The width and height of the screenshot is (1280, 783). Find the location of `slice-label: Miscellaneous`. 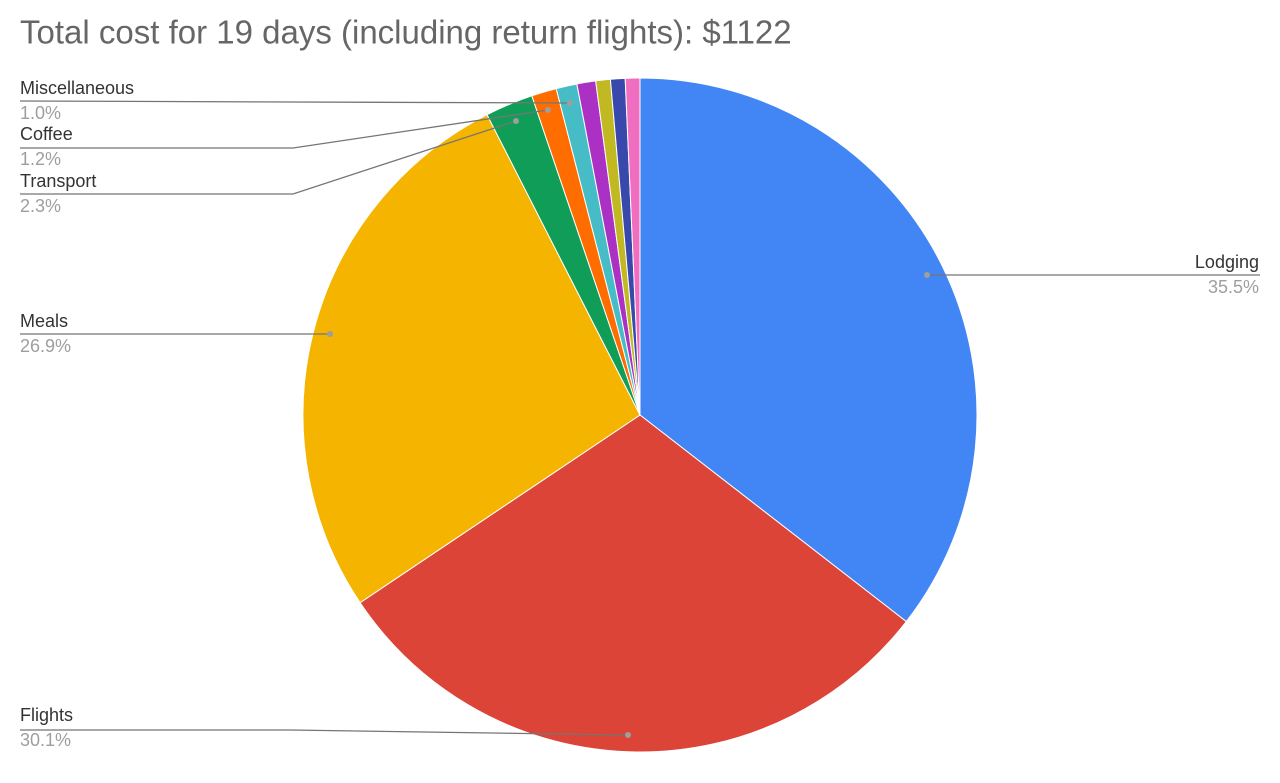

slice-label: Miscellaneous is located at coordinates (77, 88).